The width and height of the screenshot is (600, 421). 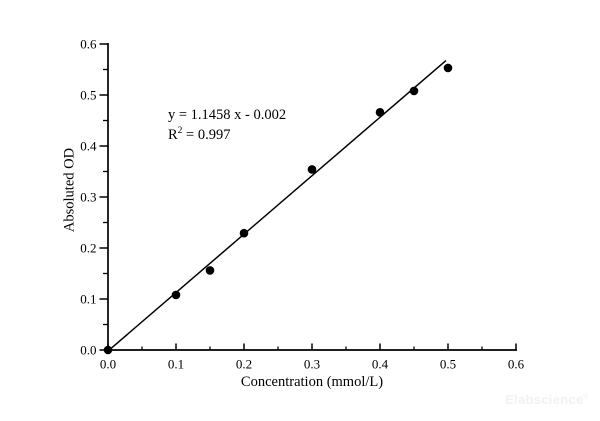 What do you see at coordinates (69, 190) in the screenshot?
I see `y-axis-title: Absoluted OD` at bounding box center [69, 190].